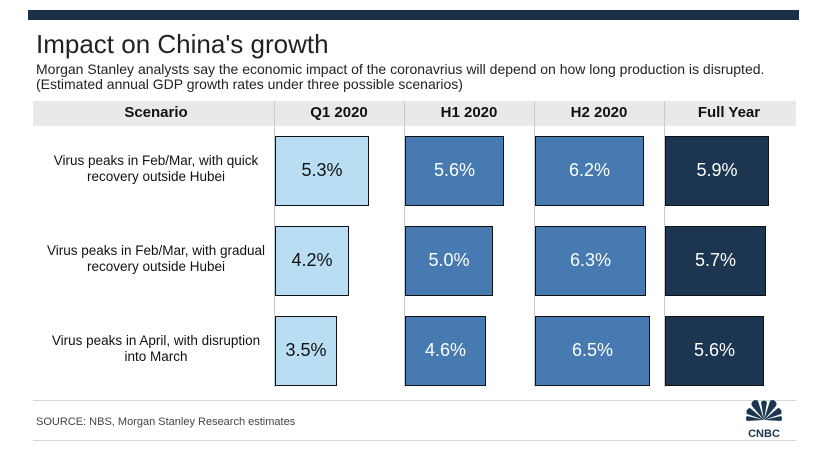  I want to click on bar: 6.5%, so click(592, 351).